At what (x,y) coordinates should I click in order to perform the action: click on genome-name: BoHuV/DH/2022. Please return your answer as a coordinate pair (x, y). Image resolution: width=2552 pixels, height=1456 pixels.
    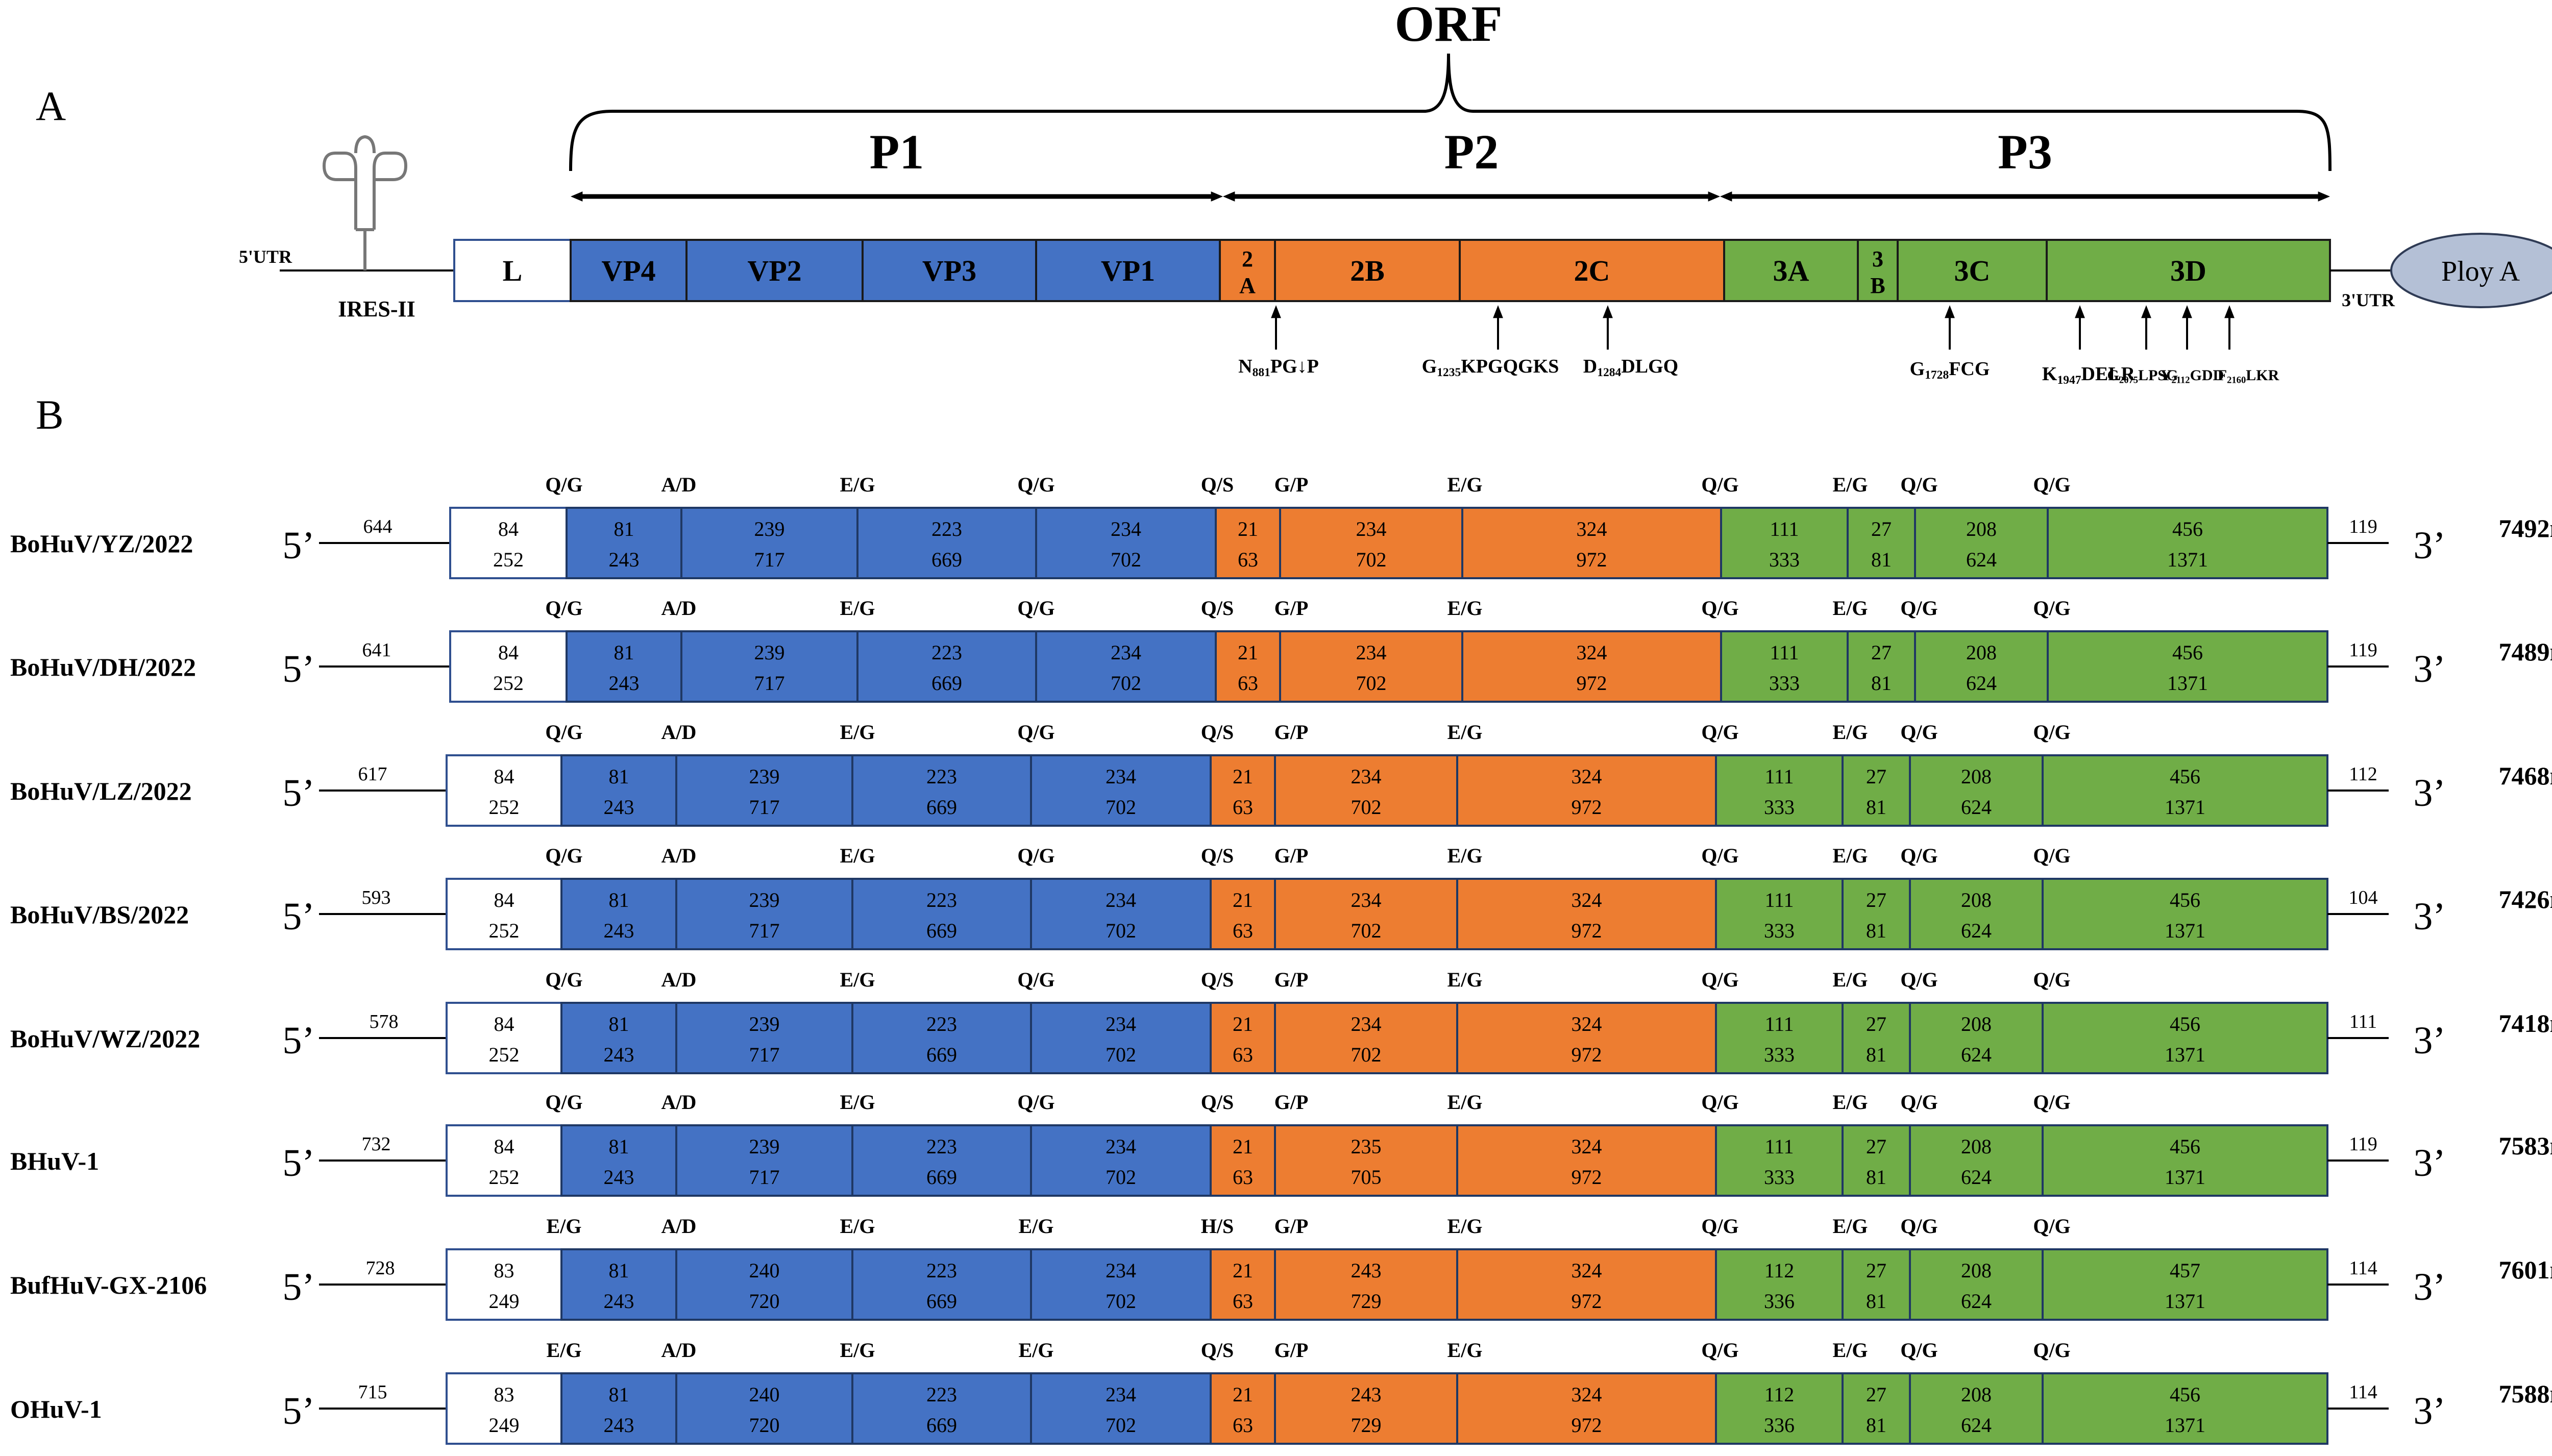
    Looking at the image, I should click on (103, 667).